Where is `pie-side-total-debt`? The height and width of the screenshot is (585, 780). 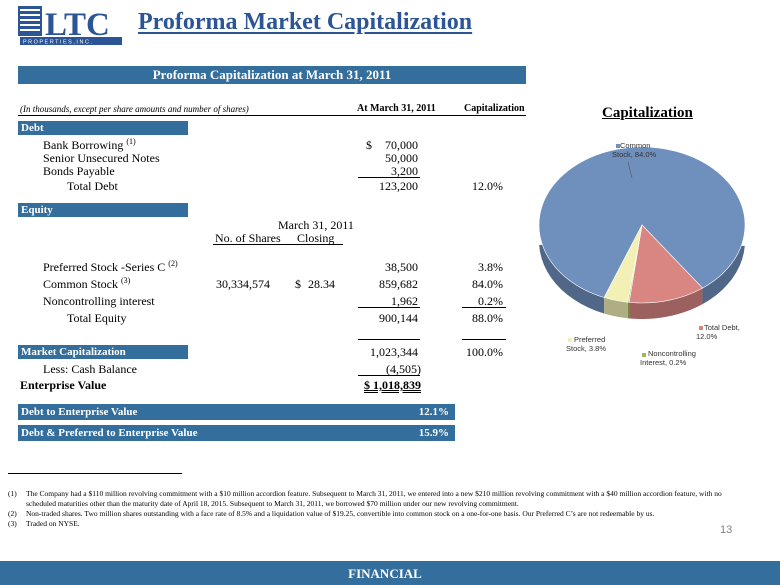
pie-side-total-debt is located at coordinates (666, 303).